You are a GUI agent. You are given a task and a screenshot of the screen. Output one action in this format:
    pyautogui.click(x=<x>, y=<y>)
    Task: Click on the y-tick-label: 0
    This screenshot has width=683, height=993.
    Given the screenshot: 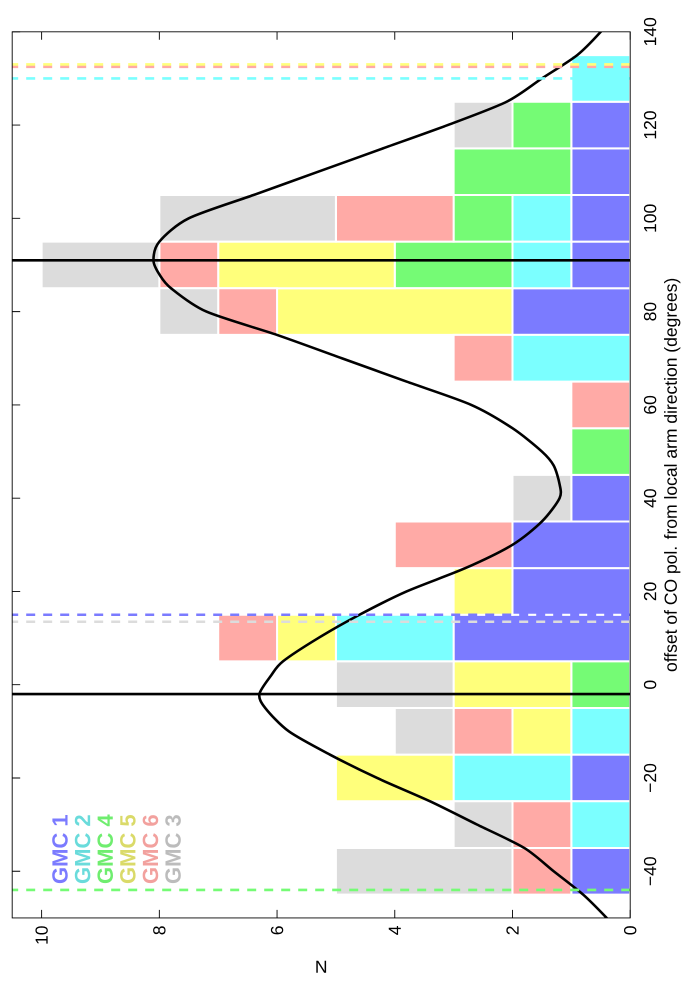 What is the action you would take?
    pyautogui.click(x=650, y=684)
    